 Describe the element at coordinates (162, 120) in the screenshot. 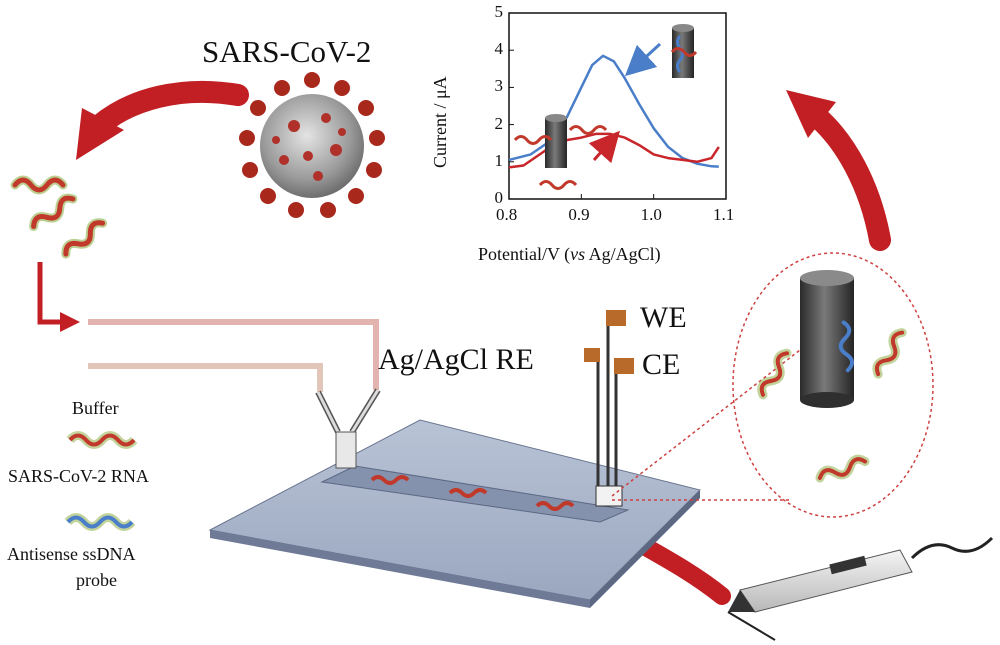

I see `flow-arrow-virus-to-rna` at that location.